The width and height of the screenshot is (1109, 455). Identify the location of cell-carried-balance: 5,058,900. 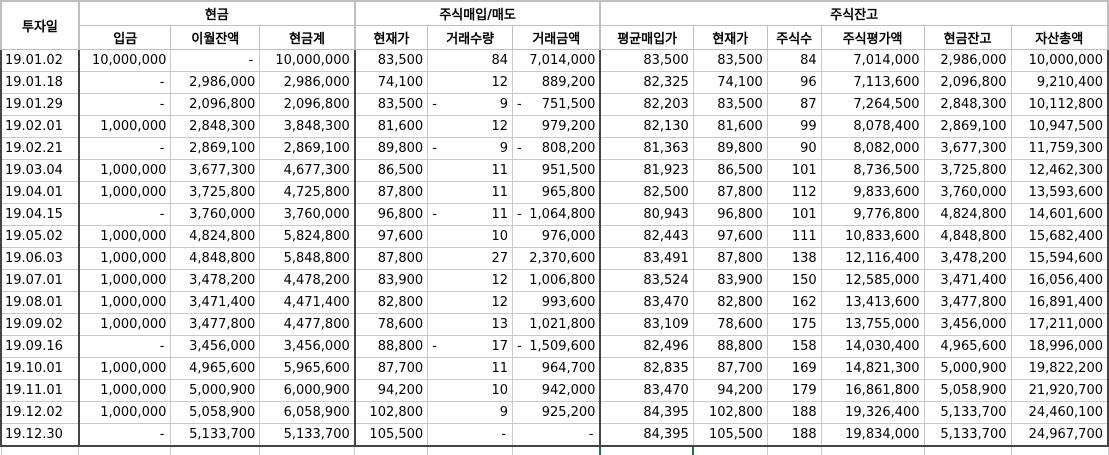
(215, 412).